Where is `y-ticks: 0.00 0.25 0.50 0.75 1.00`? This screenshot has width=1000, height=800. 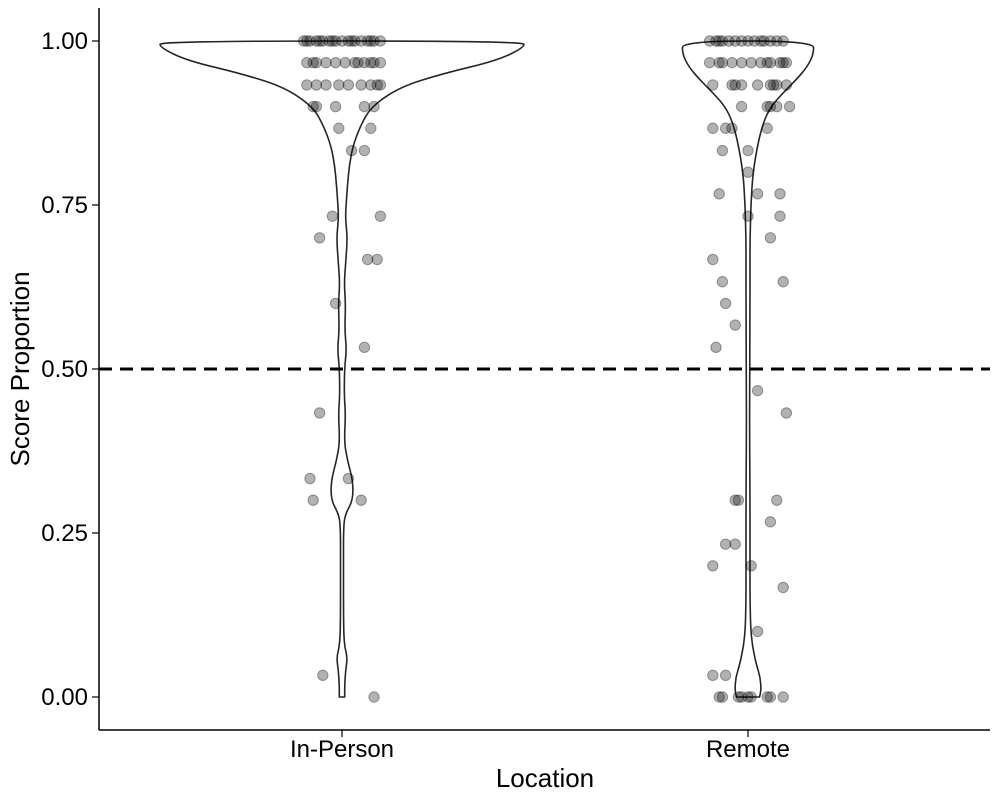 y-ticks: 0.00 0.25 0.50 0.75 1.00 is located at coordinates (70, 369).